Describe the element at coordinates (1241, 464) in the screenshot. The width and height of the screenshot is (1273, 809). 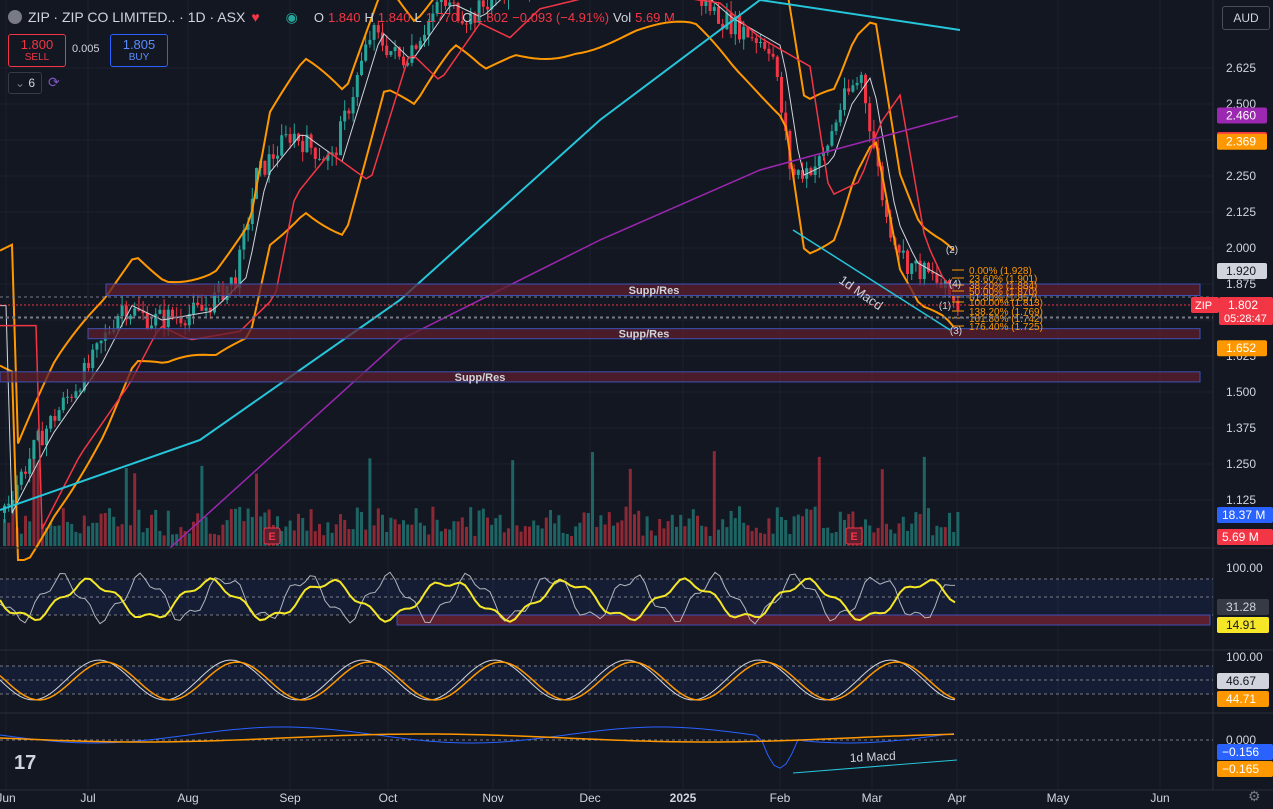
I see `price-tick-label: 1.250` at that location.